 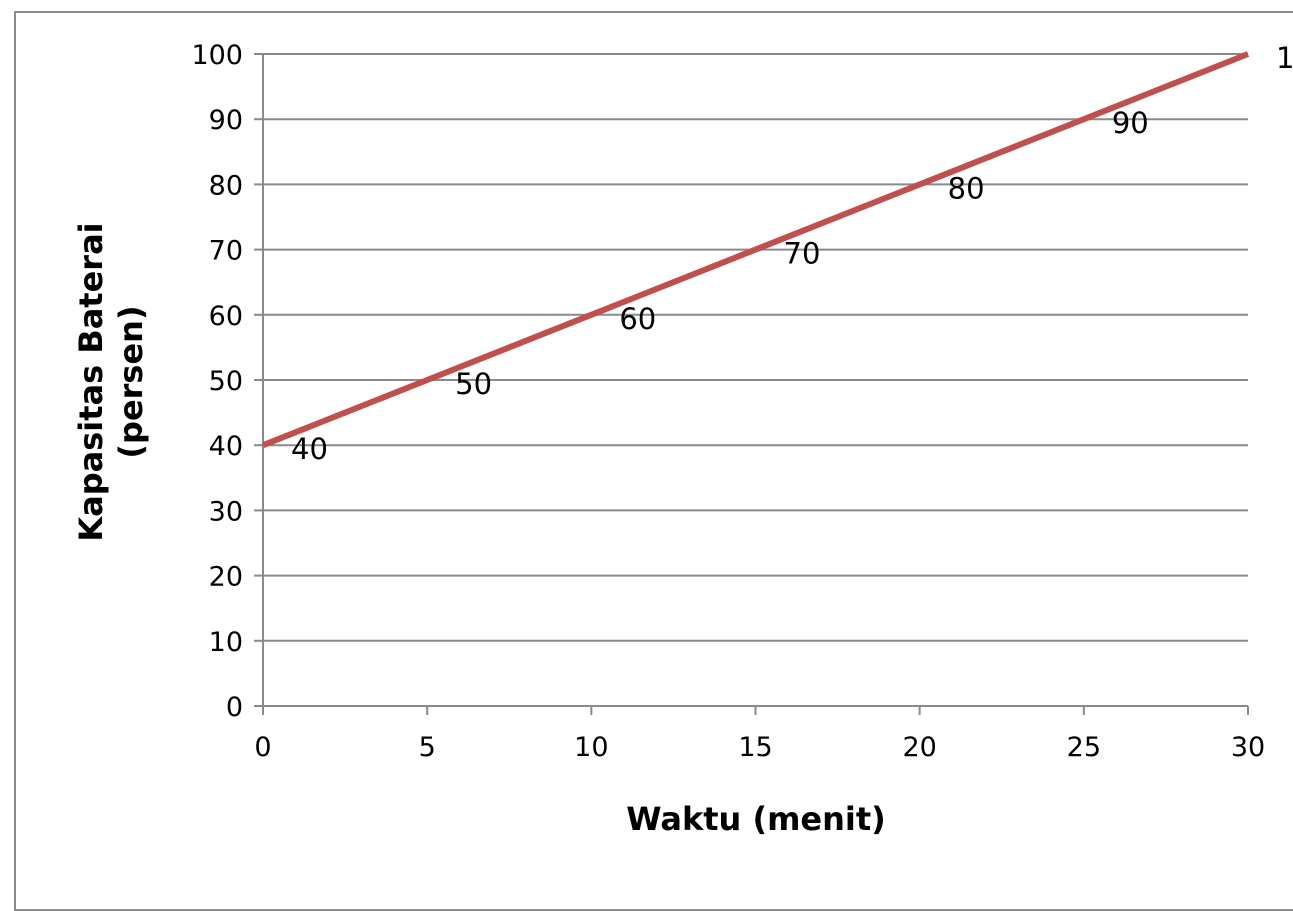 What do you see at coordinates (427, 747) in the screenshot?
I see `x-tick-label-5: 5` at bounding box center [427, 747].